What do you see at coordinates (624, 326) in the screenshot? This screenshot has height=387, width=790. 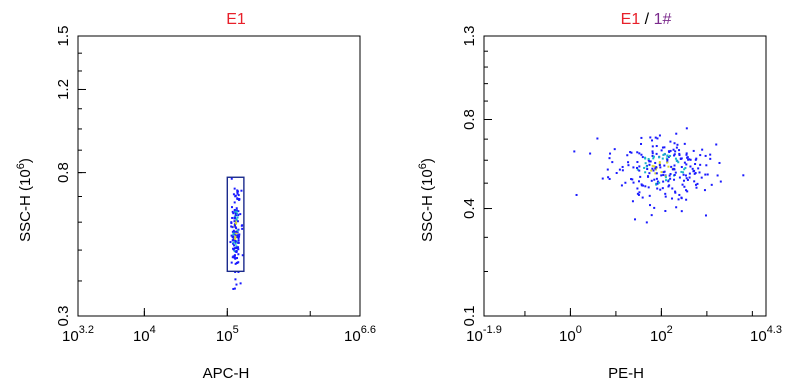 I see `plot-right-x-ticks: 10-1.9 100 102 104.3` at bounding box center [624, 326].